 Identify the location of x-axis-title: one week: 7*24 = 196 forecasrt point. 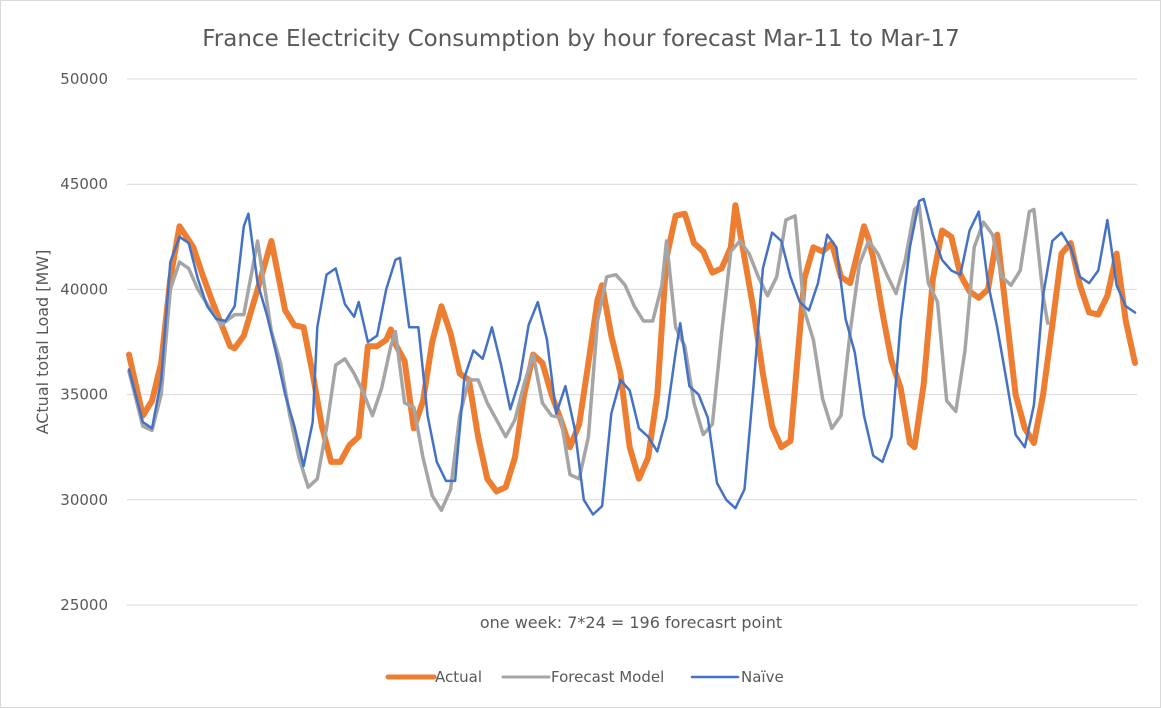
(631, 622).